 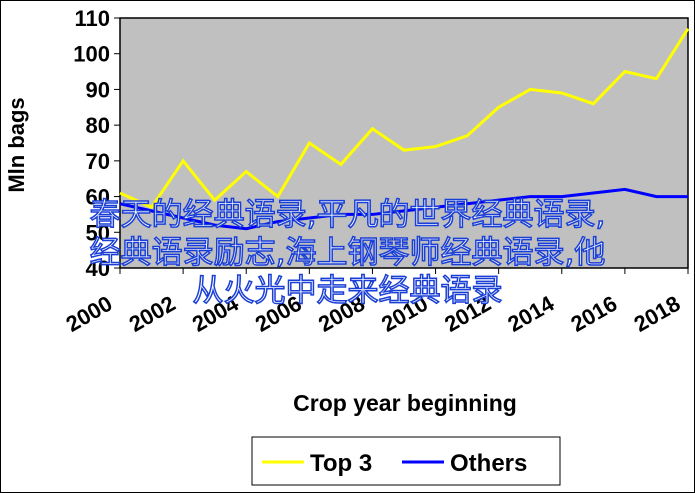 I want to click on x-axis-label: Crop year beginning, so click(x=405, y=403).